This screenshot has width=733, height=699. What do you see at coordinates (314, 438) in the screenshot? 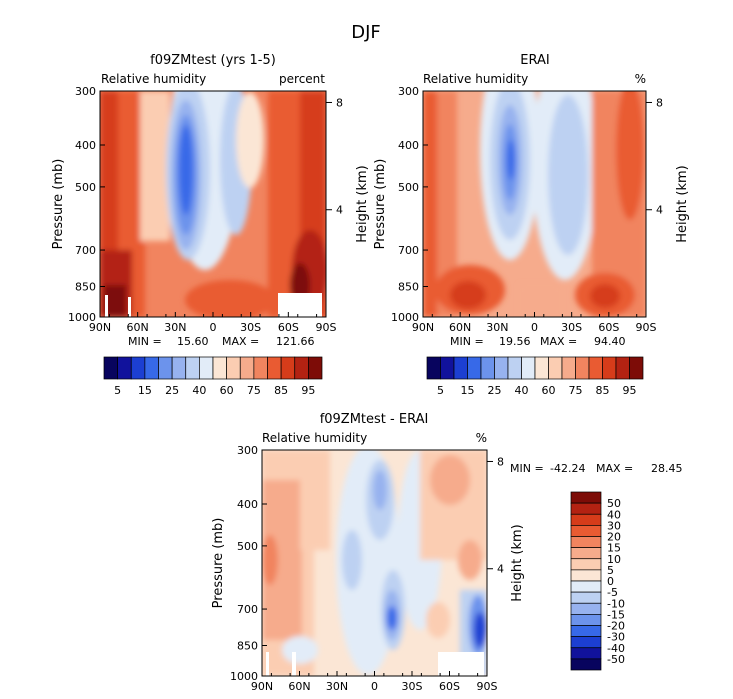
I see `panel-diff-variable: Relative humidity` at bounding box center [314, 438].